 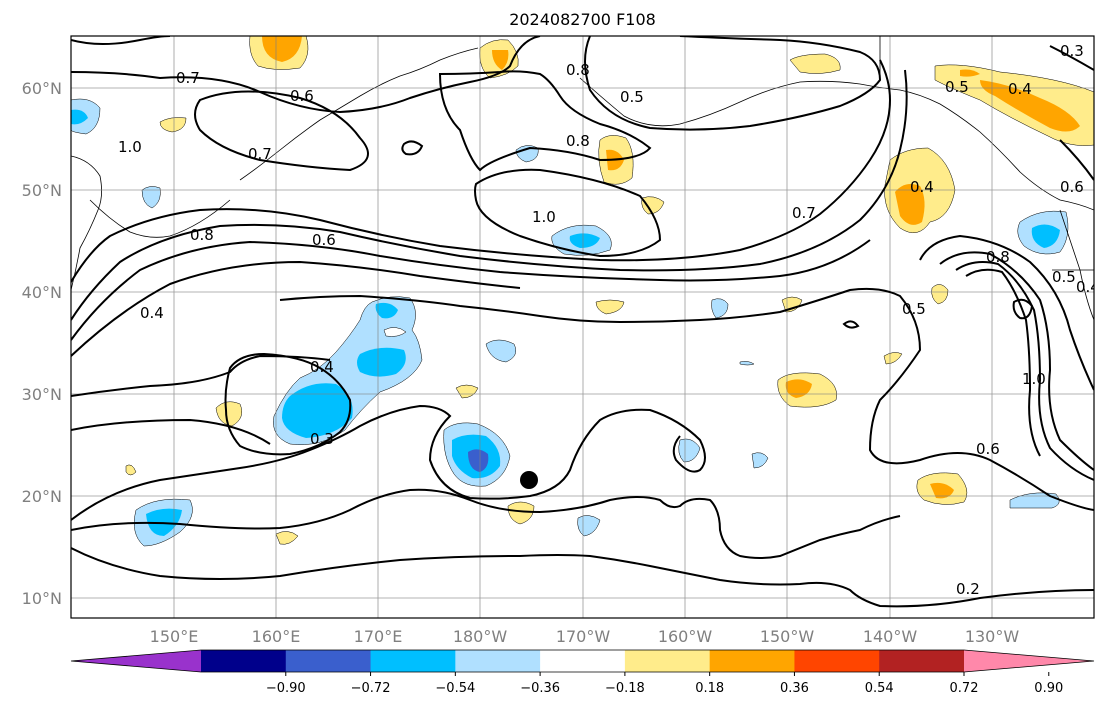 What do you see at coordinates (685, 636) in the screenshot?
I see `lon-label: 160°W` at bounding box center [685, 636].